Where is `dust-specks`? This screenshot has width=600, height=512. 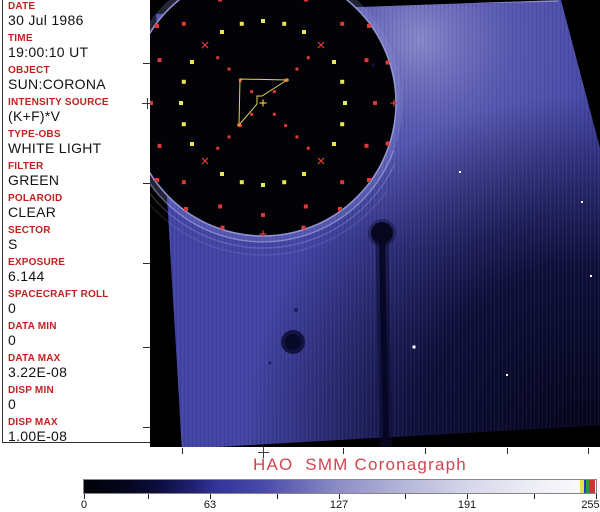
dust-specks is located at coordinates (321, 214).